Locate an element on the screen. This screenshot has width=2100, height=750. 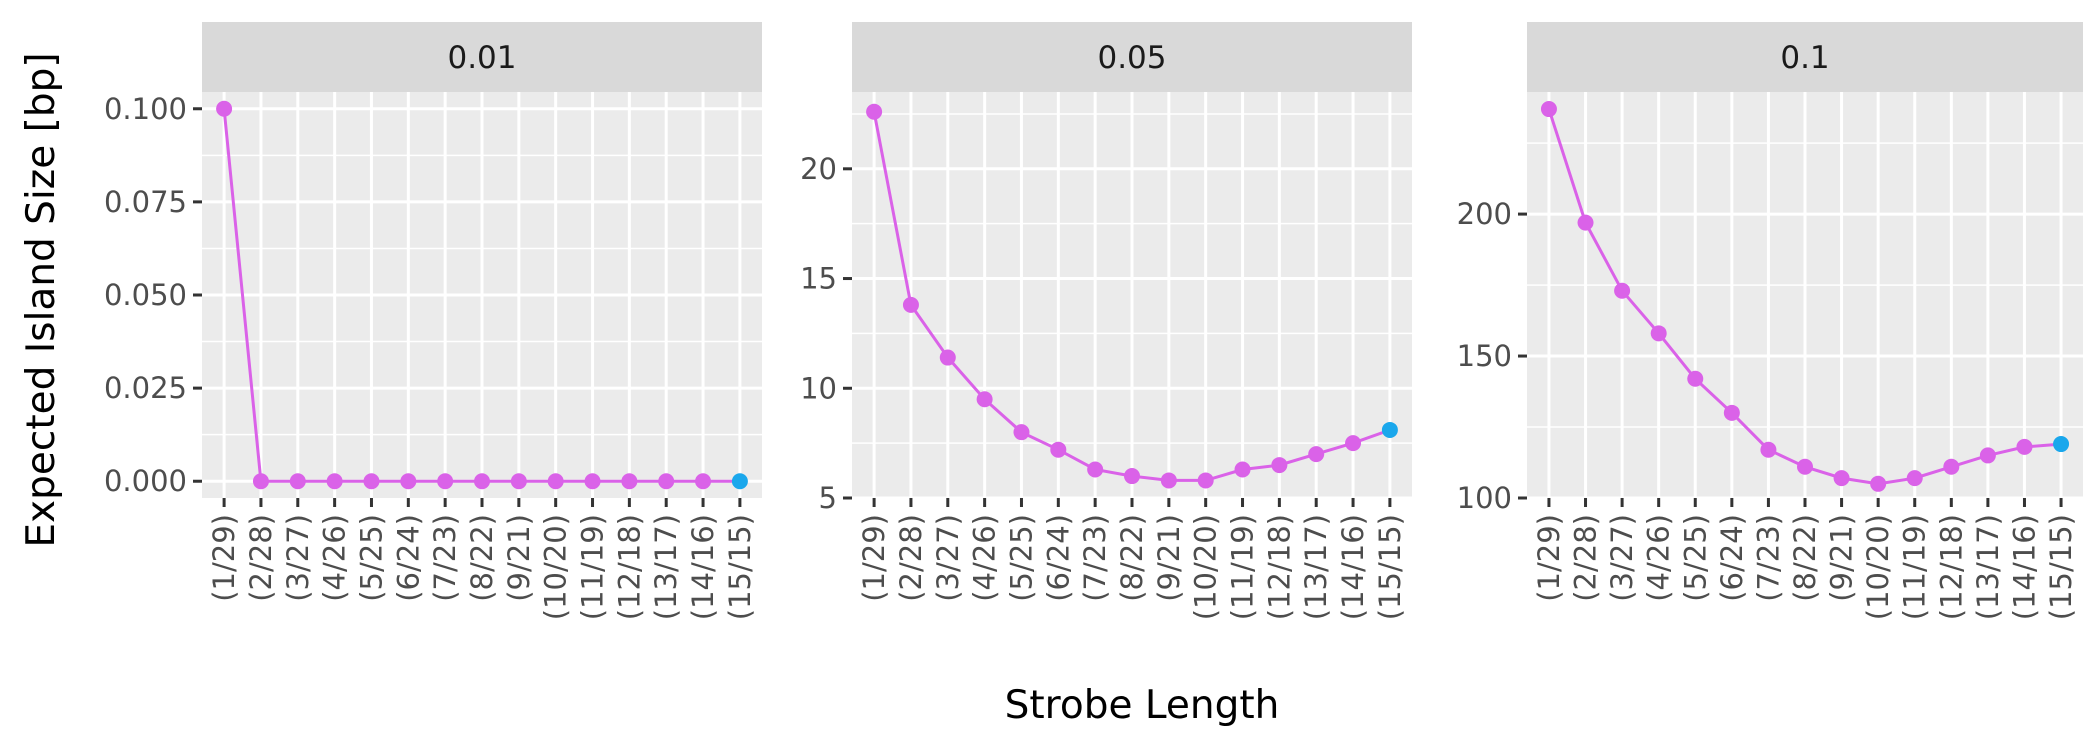
facet-label: 0.1 is located at coordinates (1804, 58).